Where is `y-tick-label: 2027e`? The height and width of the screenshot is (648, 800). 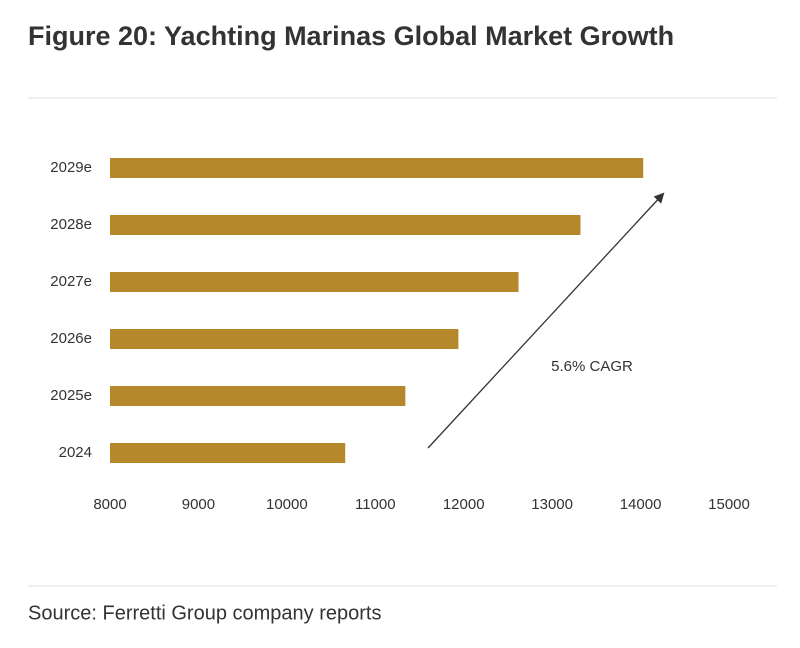 y-tick-label: 2027e is located at coordinates (71, 281).